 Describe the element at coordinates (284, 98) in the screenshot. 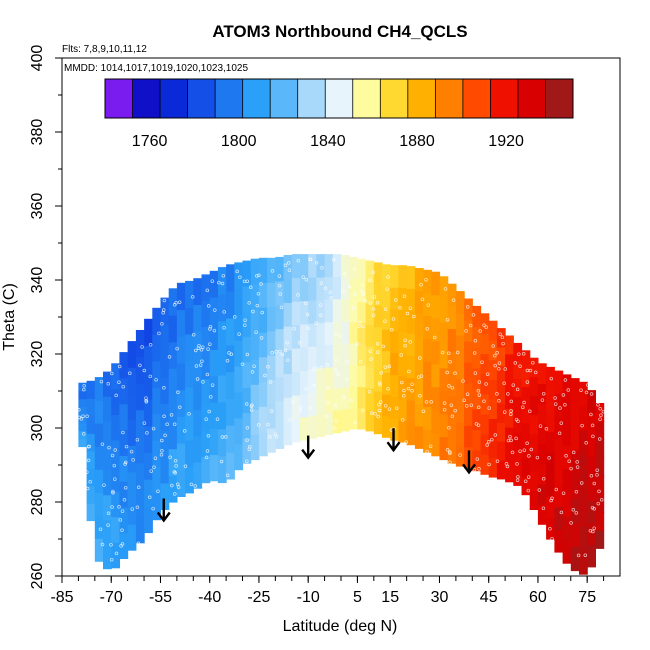

I see `colorbar-swatch` at that location.